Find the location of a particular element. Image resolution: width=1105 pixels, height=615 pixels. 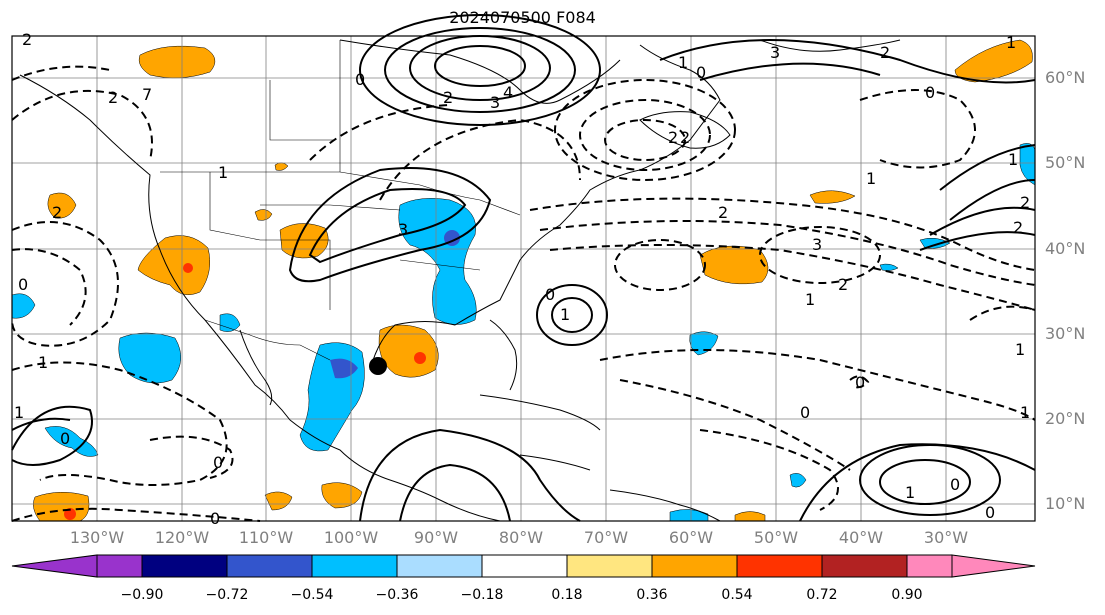

lon-label: 120°W is located at coordinates (182, 537).